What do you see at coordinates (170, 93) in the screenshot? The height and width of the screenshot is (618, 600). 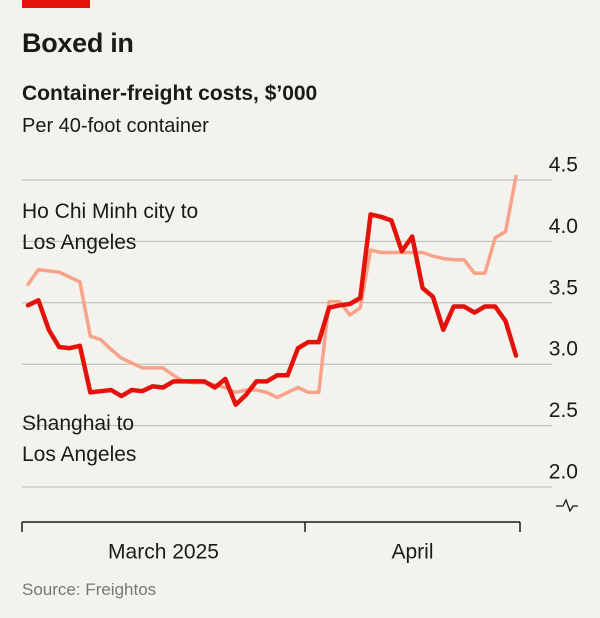 I see `chart-subtitle: Container-freight costs, $’000` at bounding box center [170, 93].